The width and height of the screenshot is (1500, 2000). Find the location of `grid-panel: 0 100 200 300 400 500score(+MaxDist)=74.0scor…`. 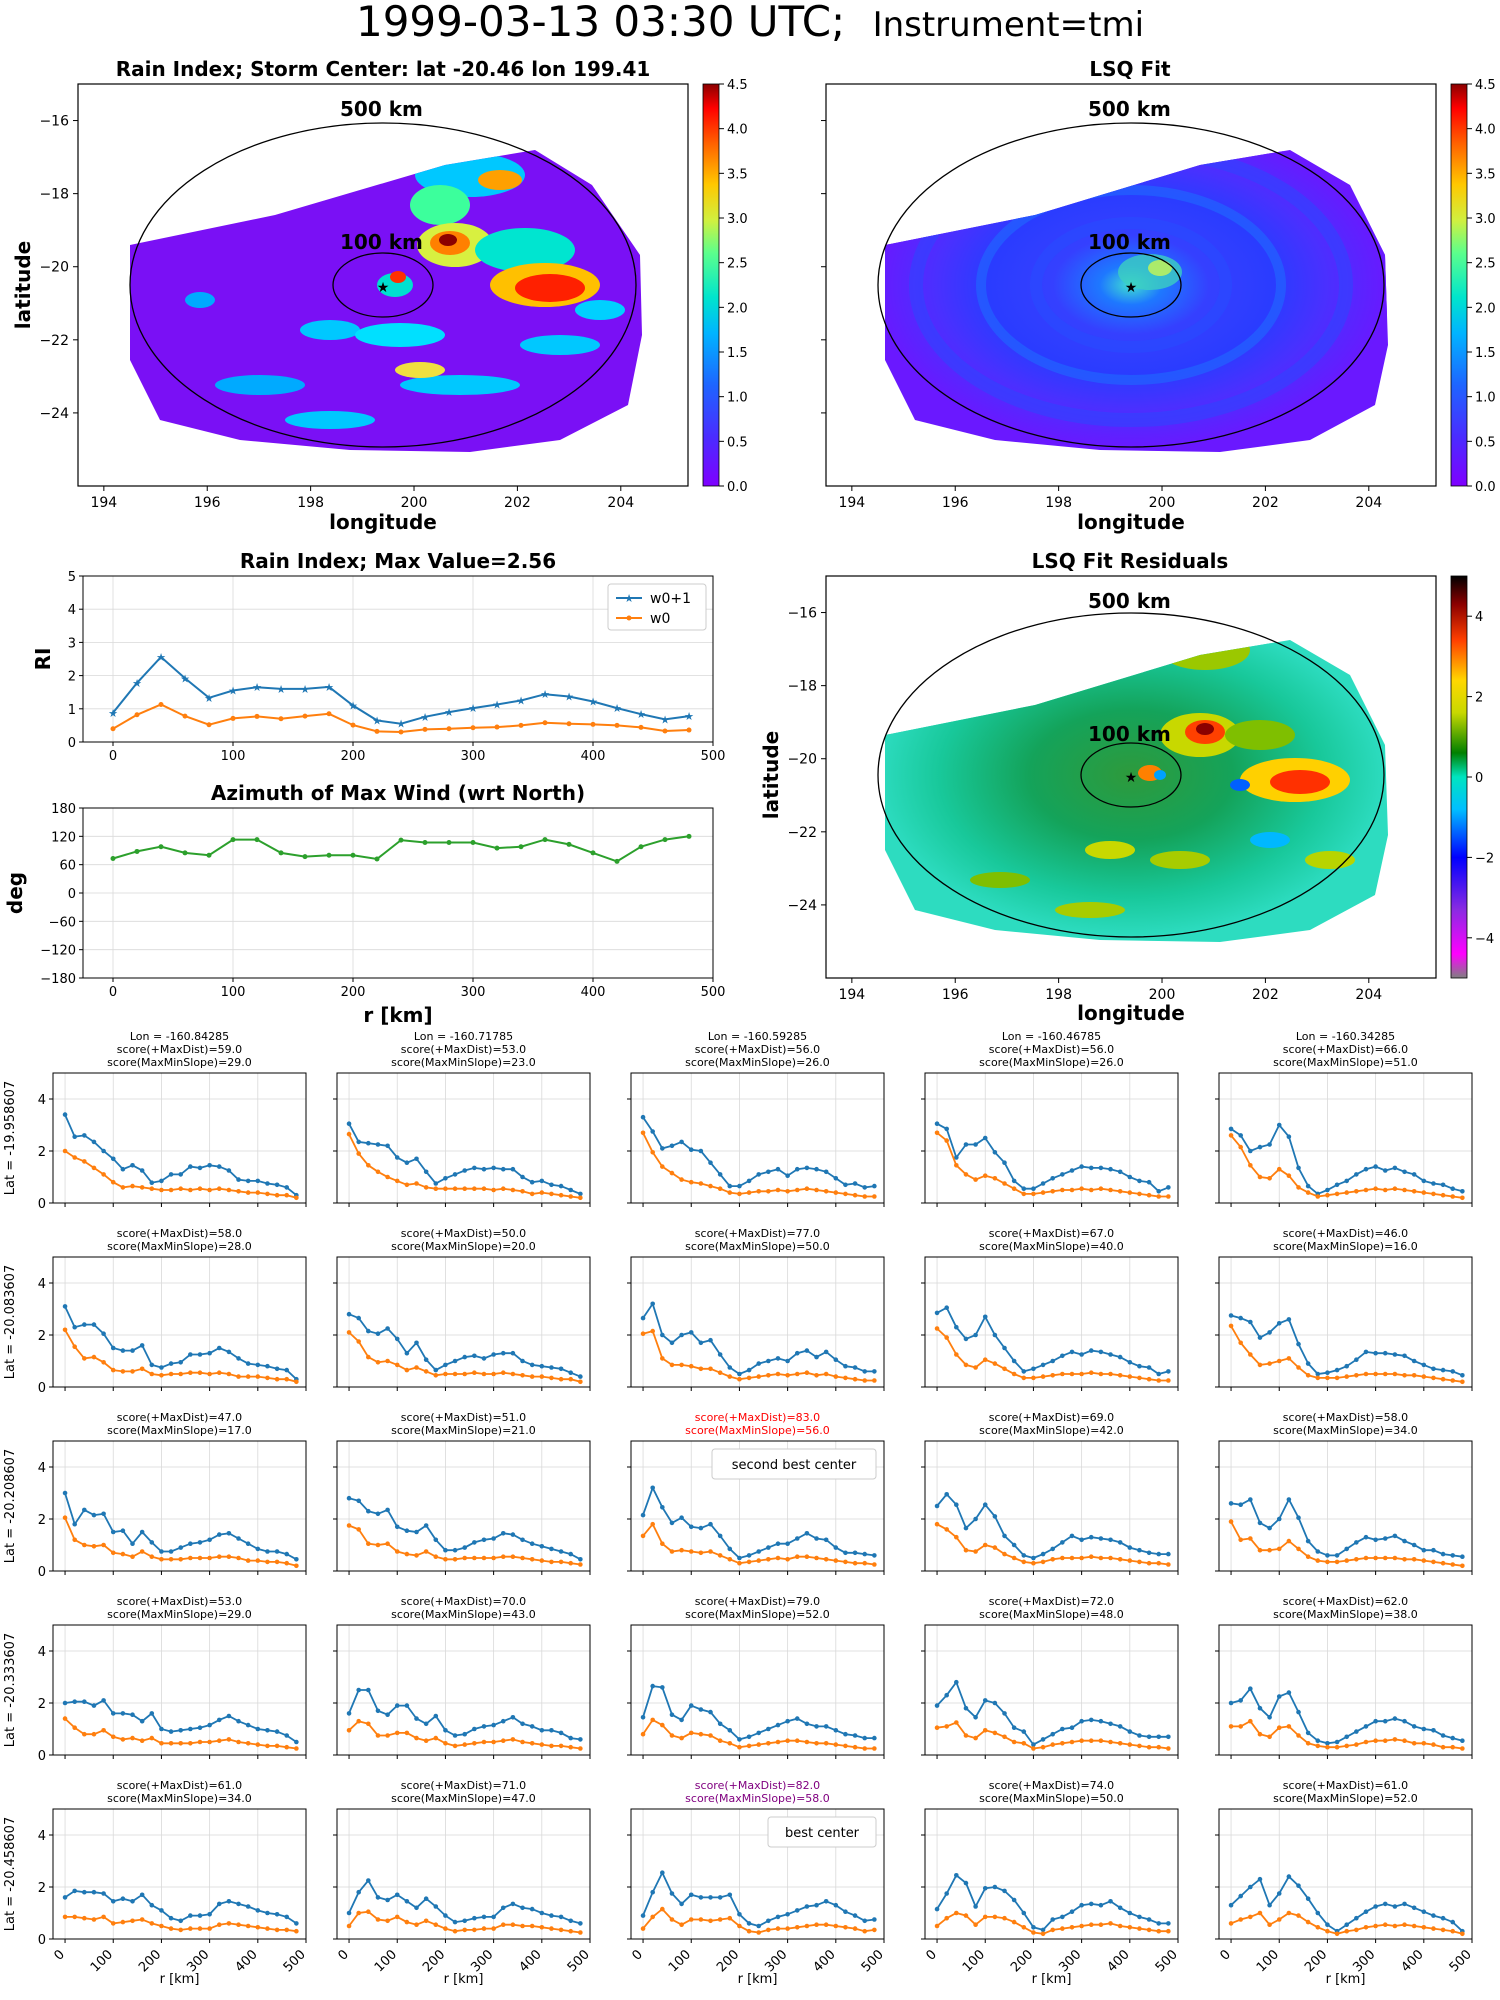

grid-panel: 0 100 200 300 400 500score(+MaxDist)=74.0scor… is located at coordinates (1051, 1883).